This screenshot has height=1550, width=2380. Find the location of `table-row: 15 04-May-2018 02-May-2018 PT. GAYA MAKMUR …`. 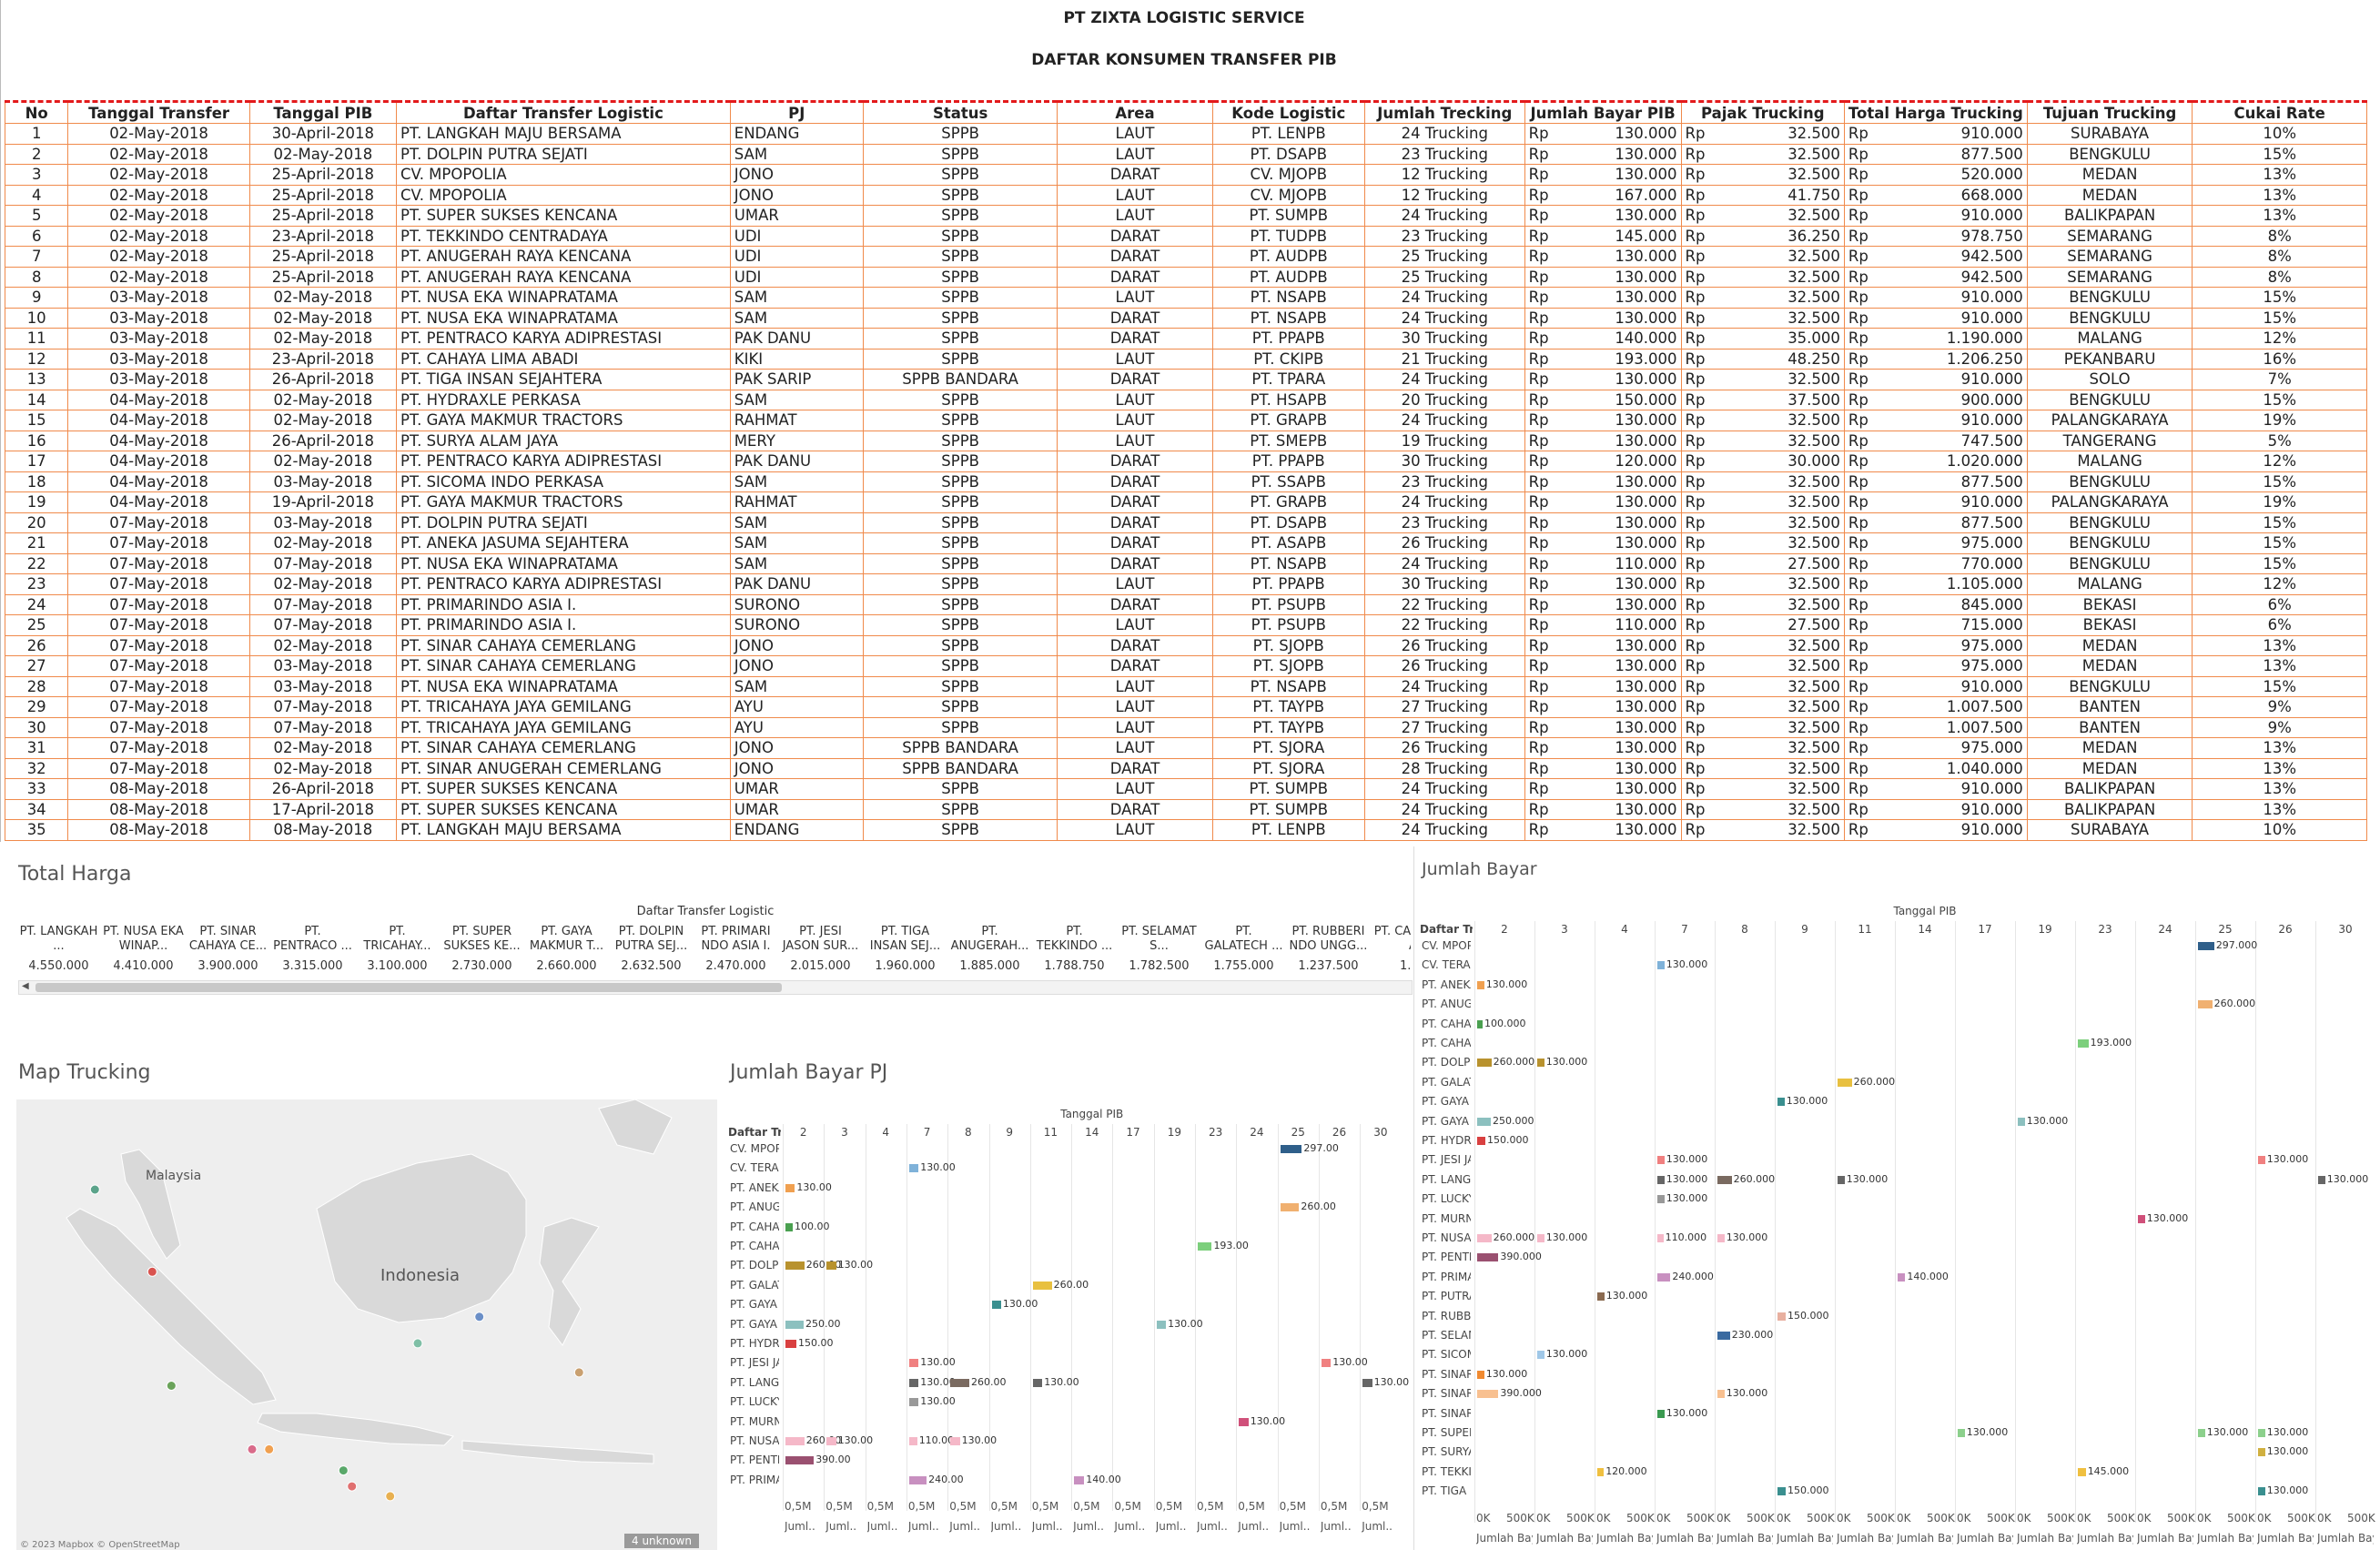

table-row: 15 04-May-2018 02-May-2018 PT. GAYA MAKMUR … is located at coordinates (1186, 420).